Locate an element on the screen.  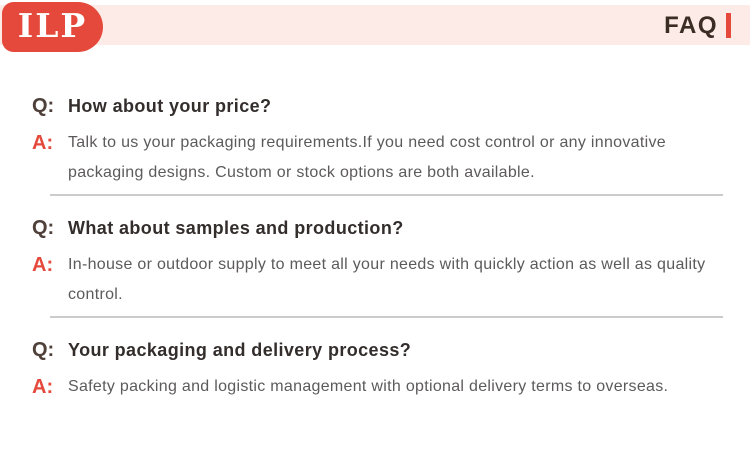
question-row: Q: Your packaging and delivery process? is located at coordinates (377, 350).